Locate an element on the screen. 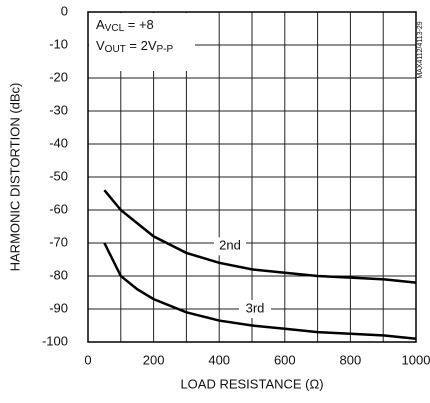 The image size is (430, 403). series-label: 2nd is located at coordinates (230, 245).